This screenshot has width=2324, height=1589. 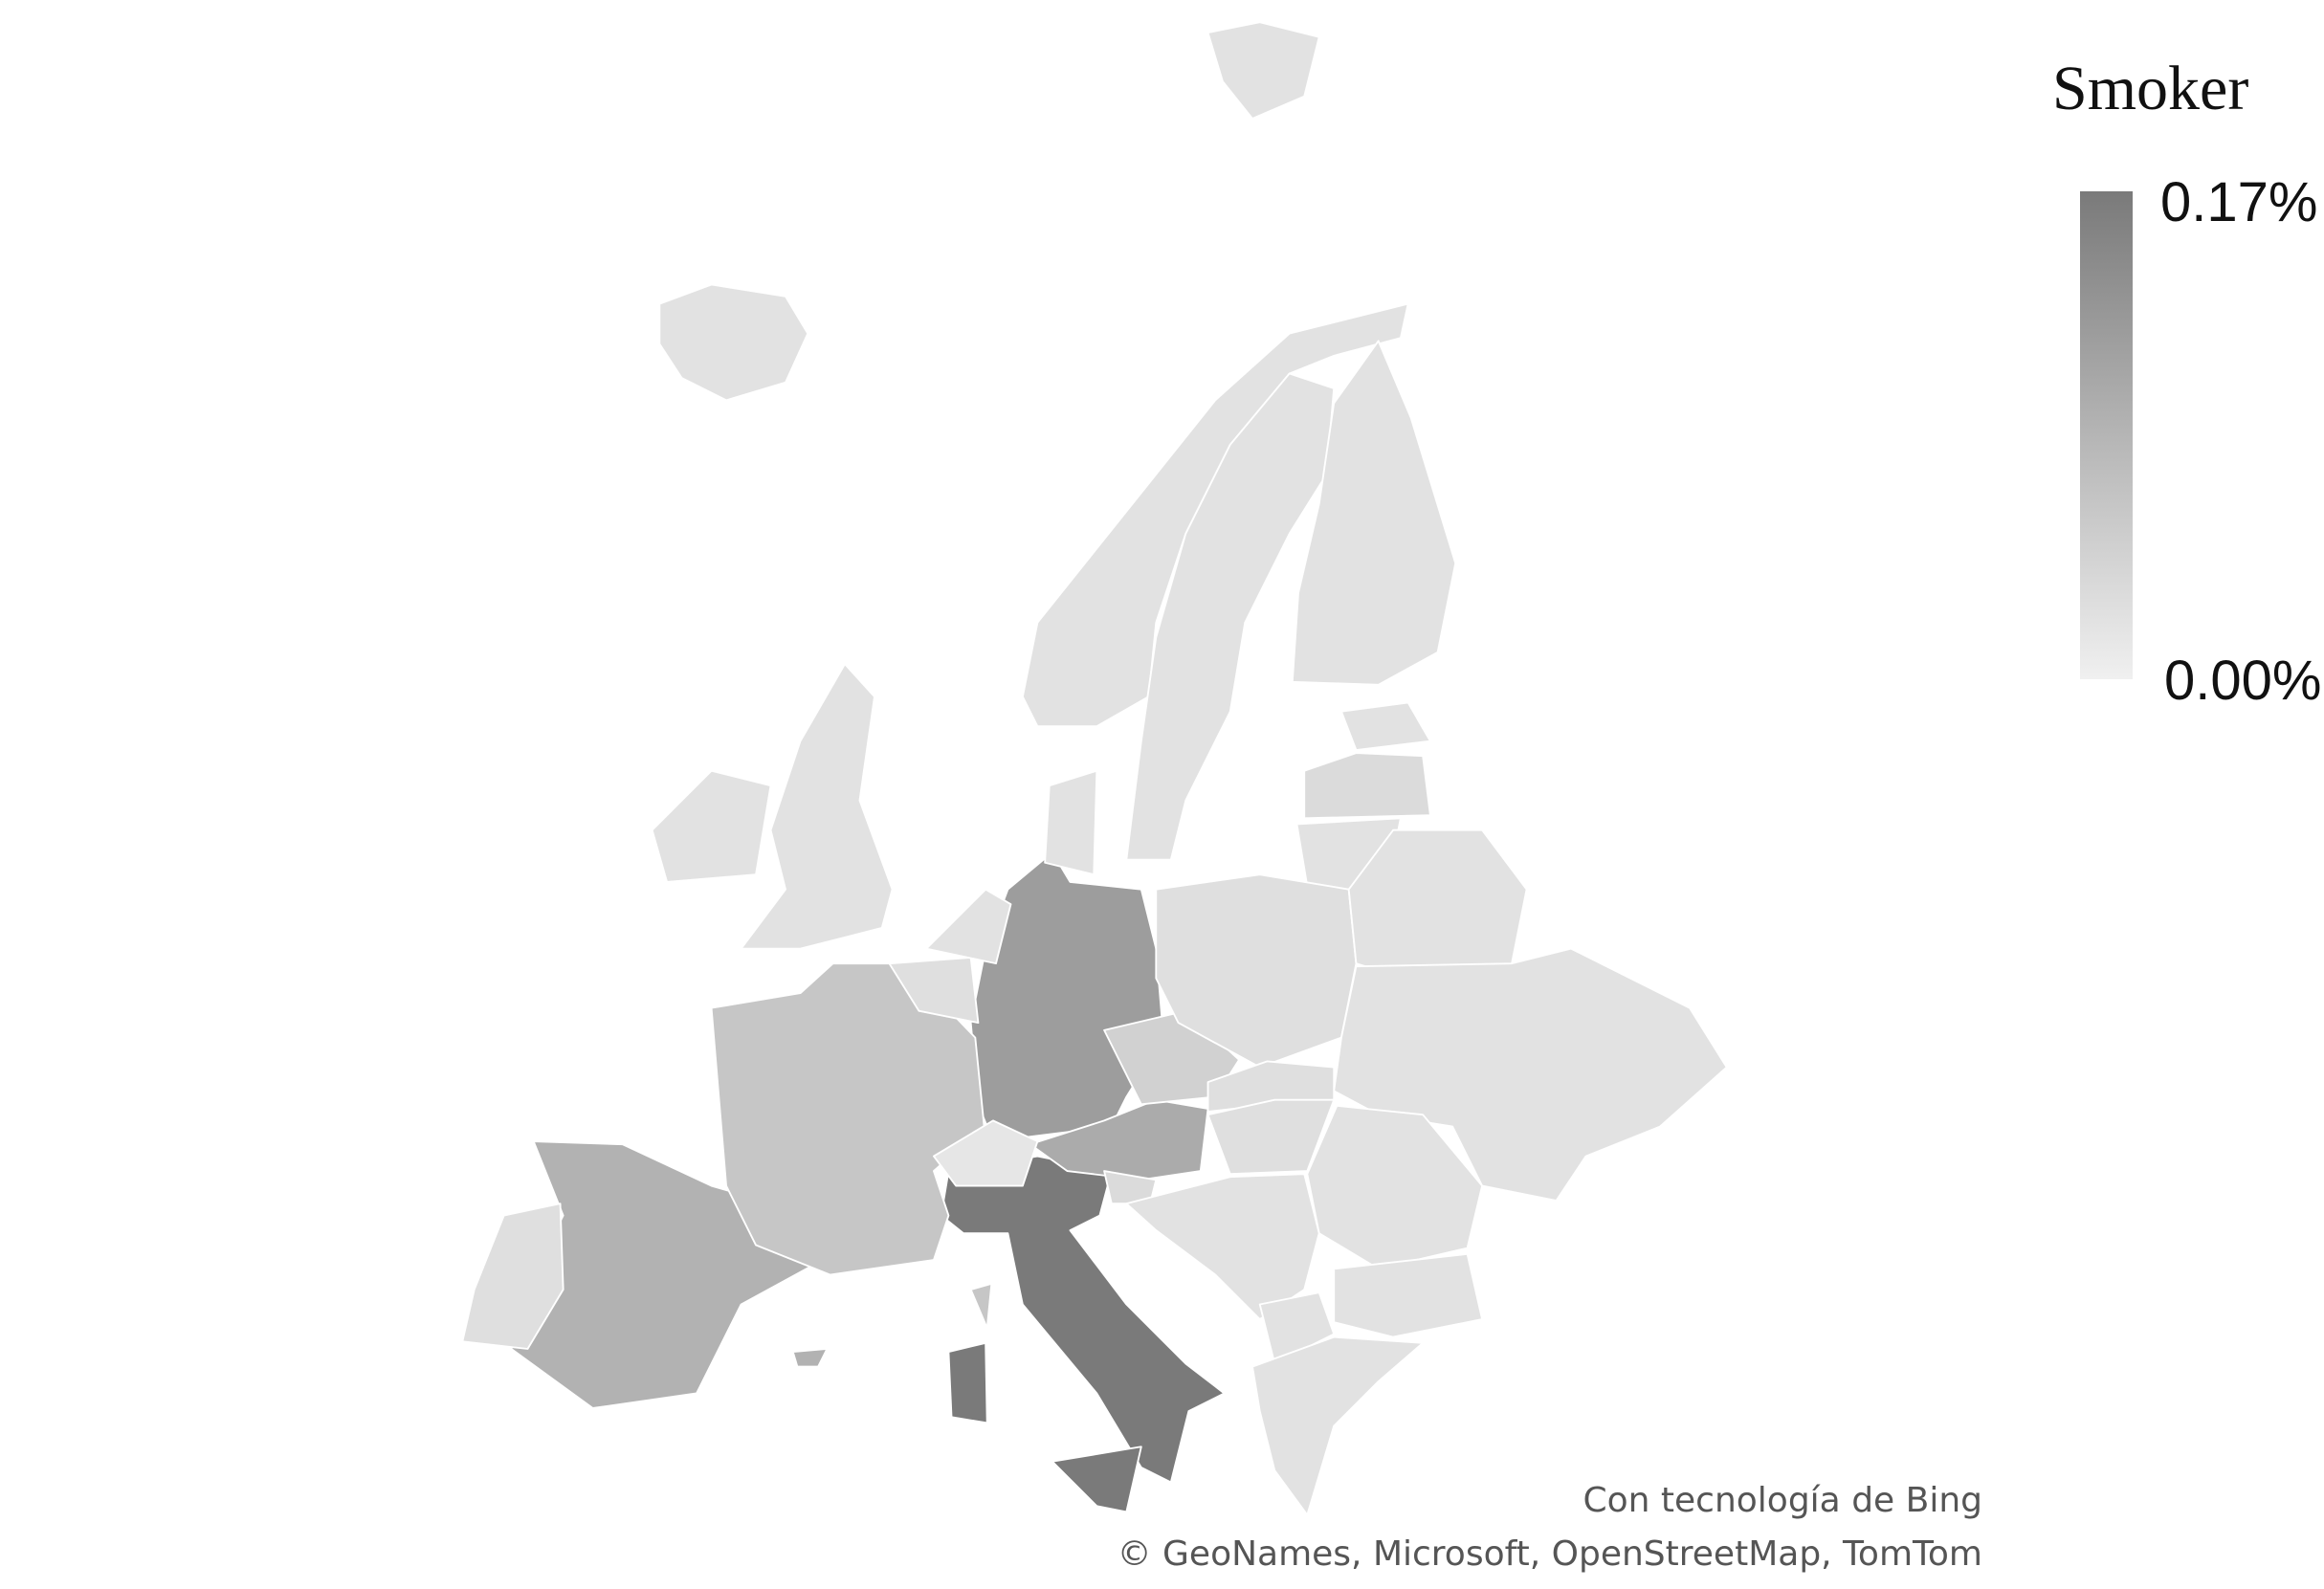 I want to click on legend-gradient-bar, so click(x=2106, y=435).